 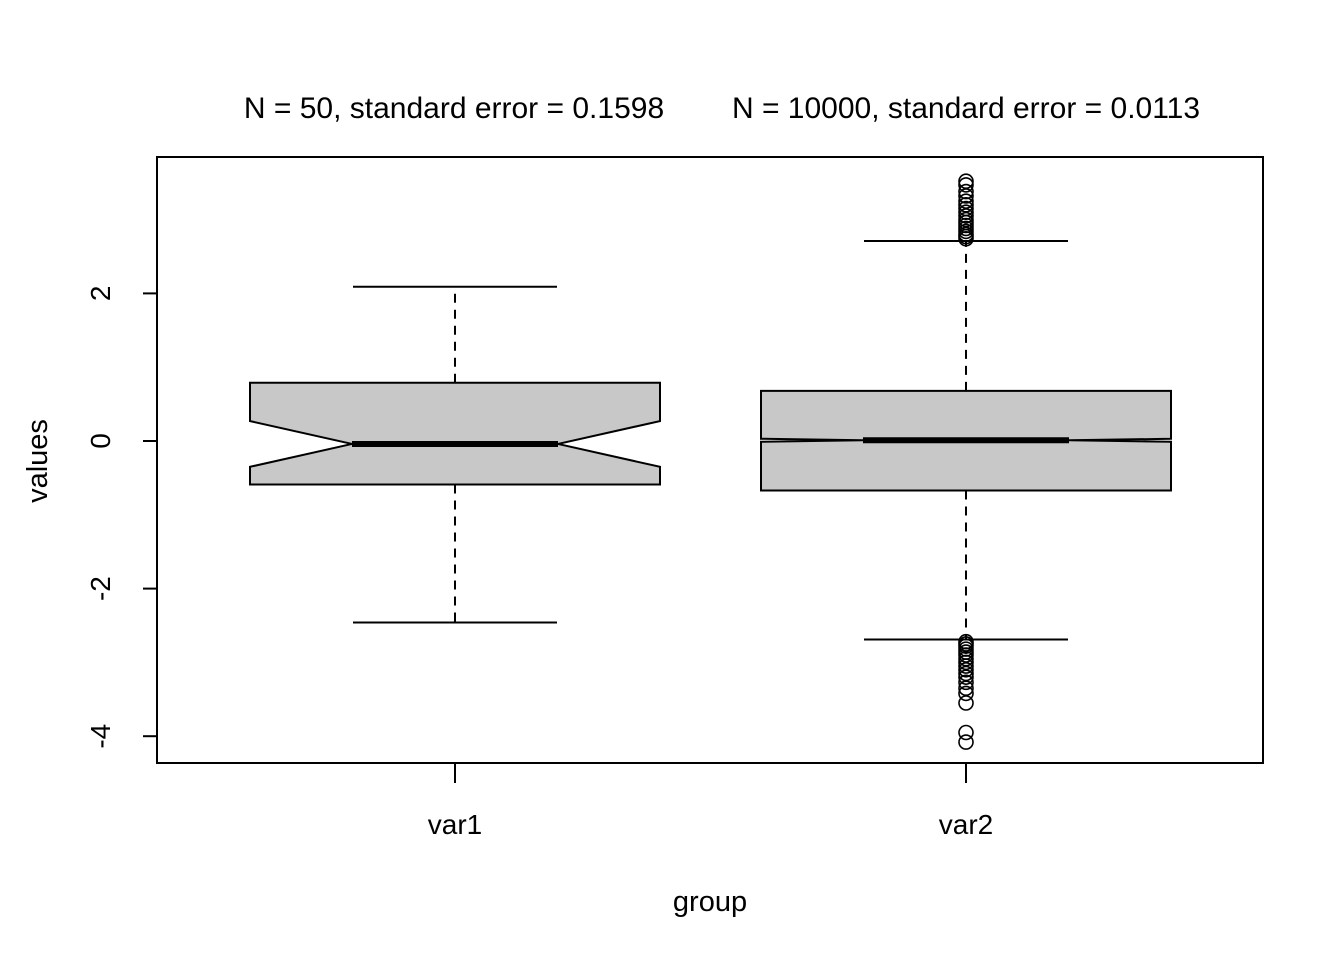 What do you see at coordinates (121, 517) in the screenshot?
I see `y-axis: -4 -2 0 2` at bounding box center [121, 517].